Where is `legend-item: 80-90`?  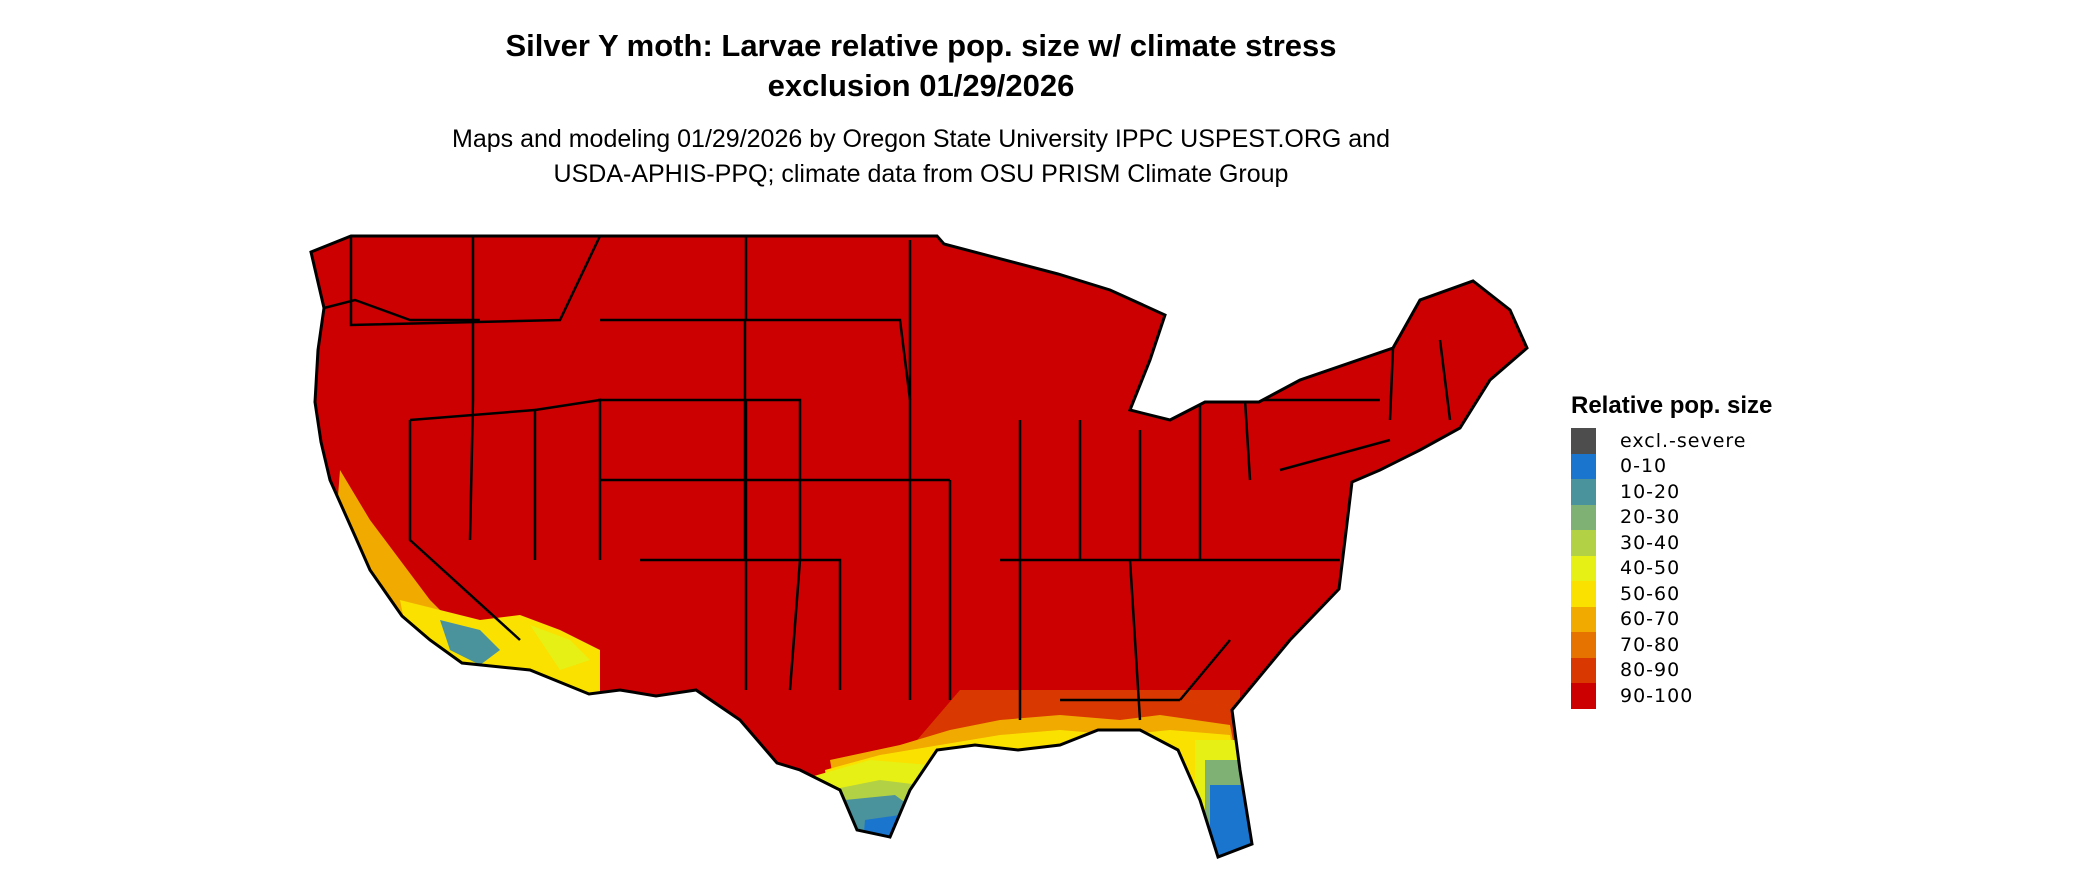 legend-item: 80-90 is located at coordinates (1671, 670).